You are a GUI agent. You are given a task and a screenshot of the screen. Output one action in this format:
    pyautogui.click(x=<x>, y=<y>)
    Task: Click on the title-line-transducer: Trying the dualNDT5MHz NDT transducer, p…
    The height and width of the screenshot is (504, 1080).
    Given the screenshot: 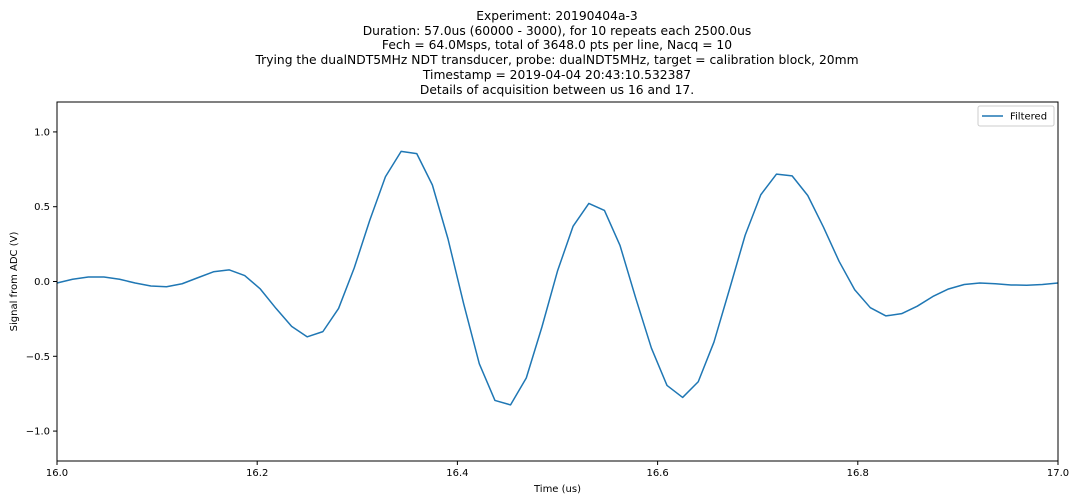 What is the action you would take?
    pyautogui.click(x=557, y=60)
    